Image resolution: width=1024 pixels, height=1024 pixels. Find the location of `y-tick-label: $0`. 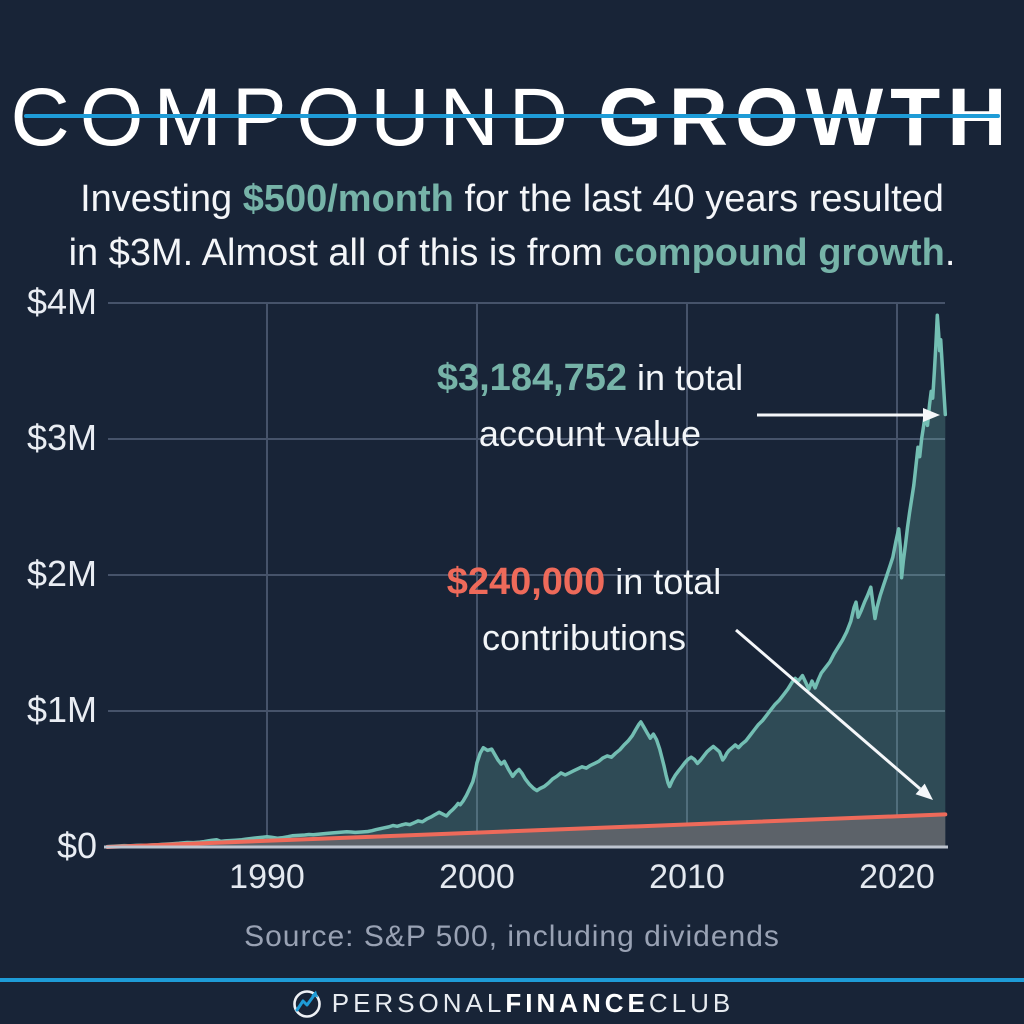

y-tick-label: $0 is located at coordinates (76, 845).